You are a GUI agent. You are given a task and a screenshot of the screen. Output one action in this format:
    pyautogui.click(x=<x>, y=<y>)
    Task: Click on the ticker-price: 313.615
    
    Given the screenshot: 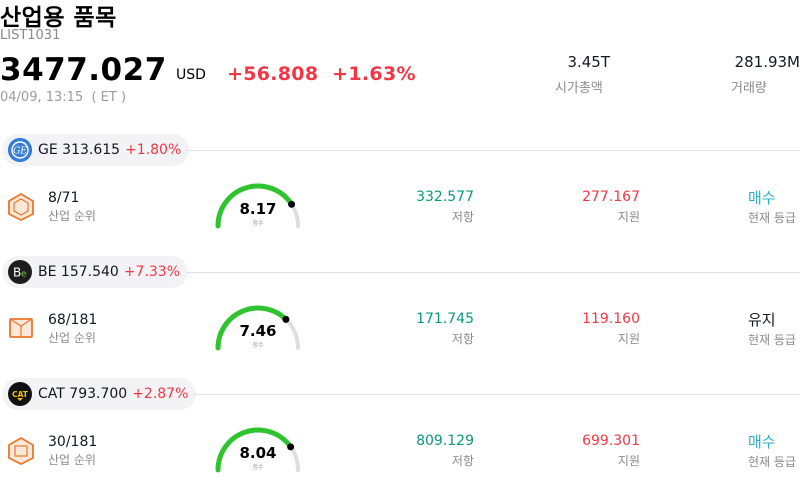 What is the action you would take?
    pyautogui.click(x=91, y=150)
    